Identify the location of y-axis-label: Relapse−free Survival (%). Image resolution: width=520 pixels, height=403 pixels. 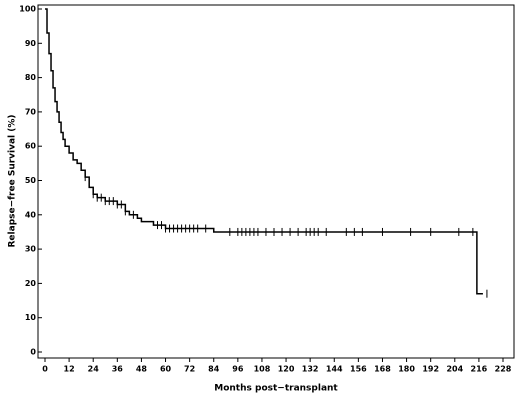
(13, 180).